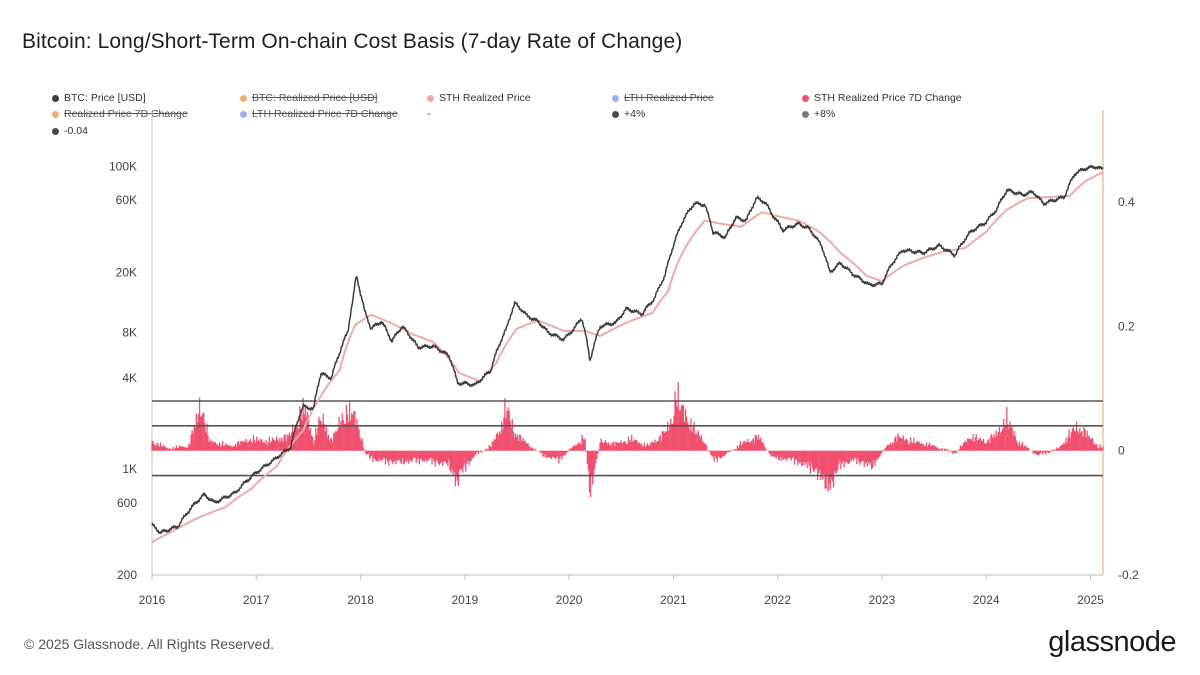 The image size is (1200, 675). What do you see at coordinates (256, 600) in the screenshot?
I see `x-tick-label: 2017` at bounding box center [256, 600].